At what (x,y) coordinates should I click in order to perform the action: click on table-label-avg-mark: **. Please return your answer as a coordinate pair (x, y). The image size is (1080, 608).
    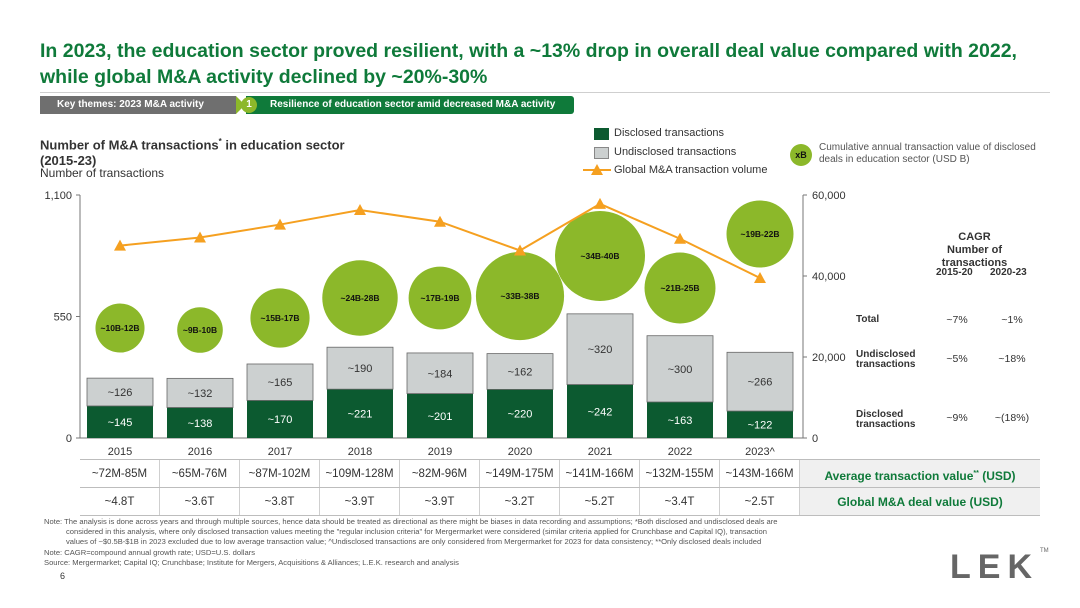
    Looking at the image, I should click on (976, 473).